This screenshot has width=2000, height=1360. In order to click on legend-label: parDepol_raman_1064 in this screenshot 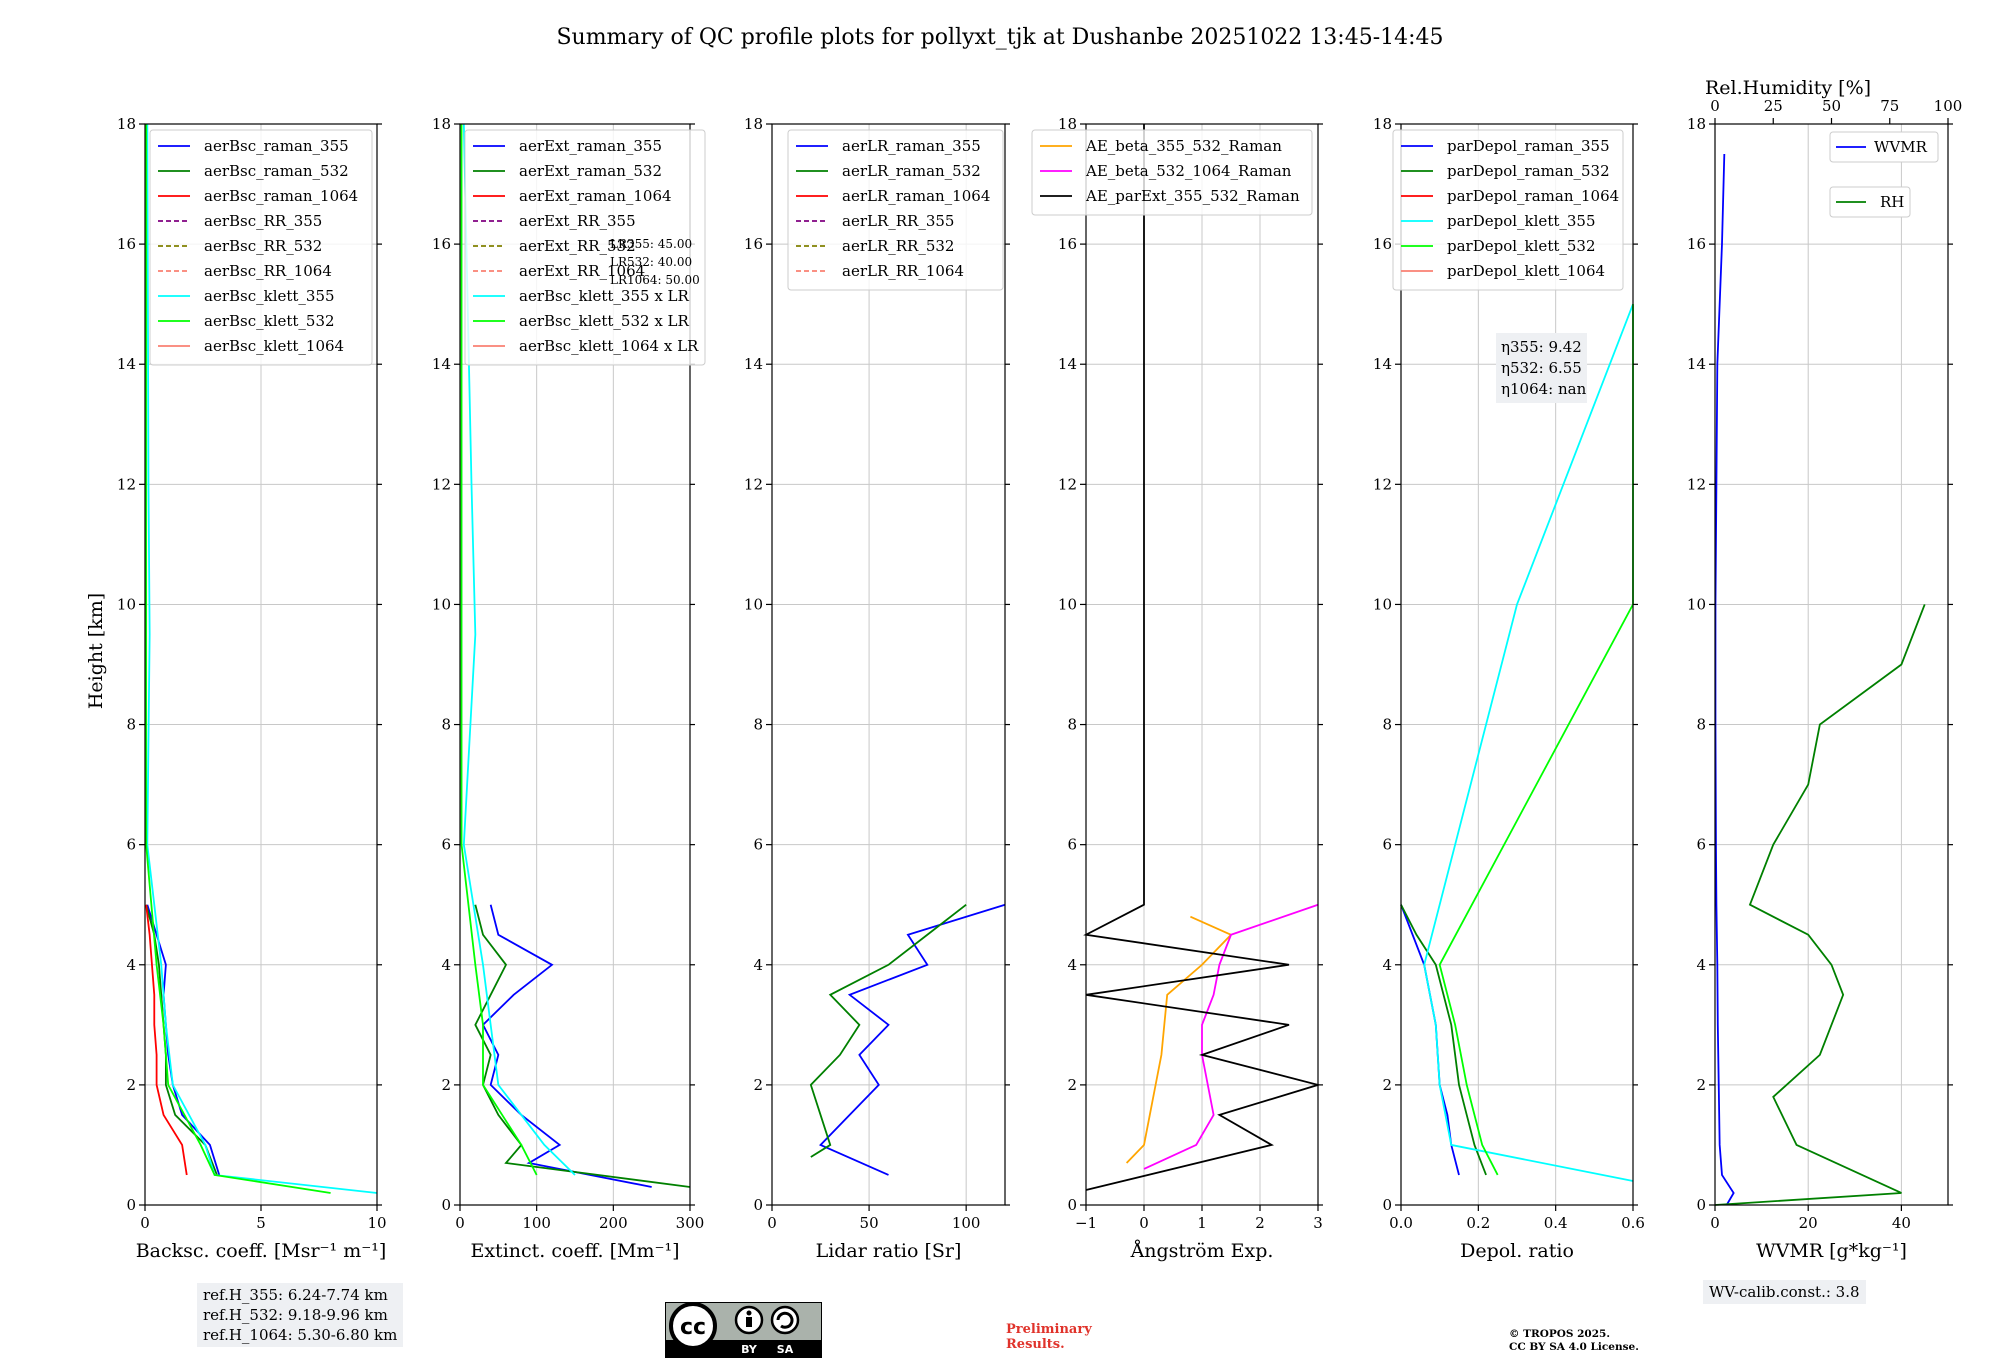, I will do `click(1533, 196)`.